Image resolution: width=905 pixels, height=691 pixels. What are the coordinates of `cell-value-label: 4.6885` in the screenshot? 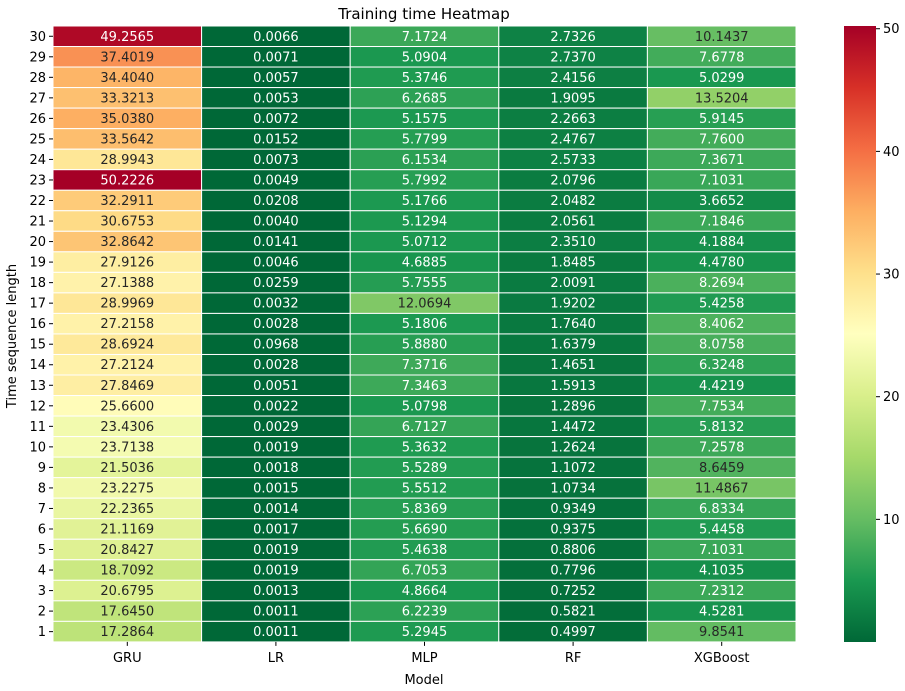 It's located at (425, 263).